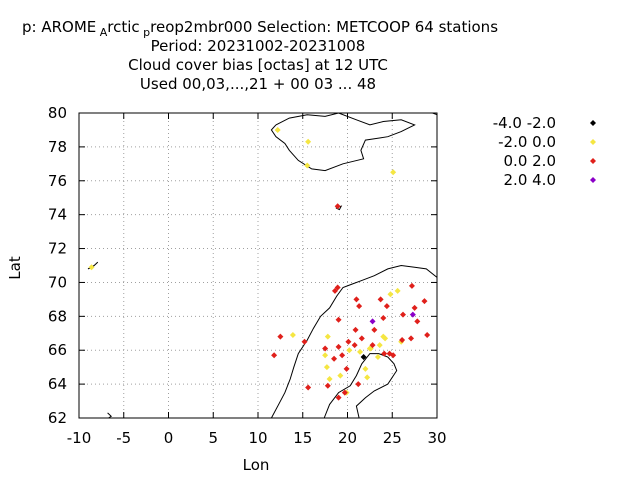 This screenshot has width=640, height=480. I want to click on x-tick-label: 30, so click(436, 438).